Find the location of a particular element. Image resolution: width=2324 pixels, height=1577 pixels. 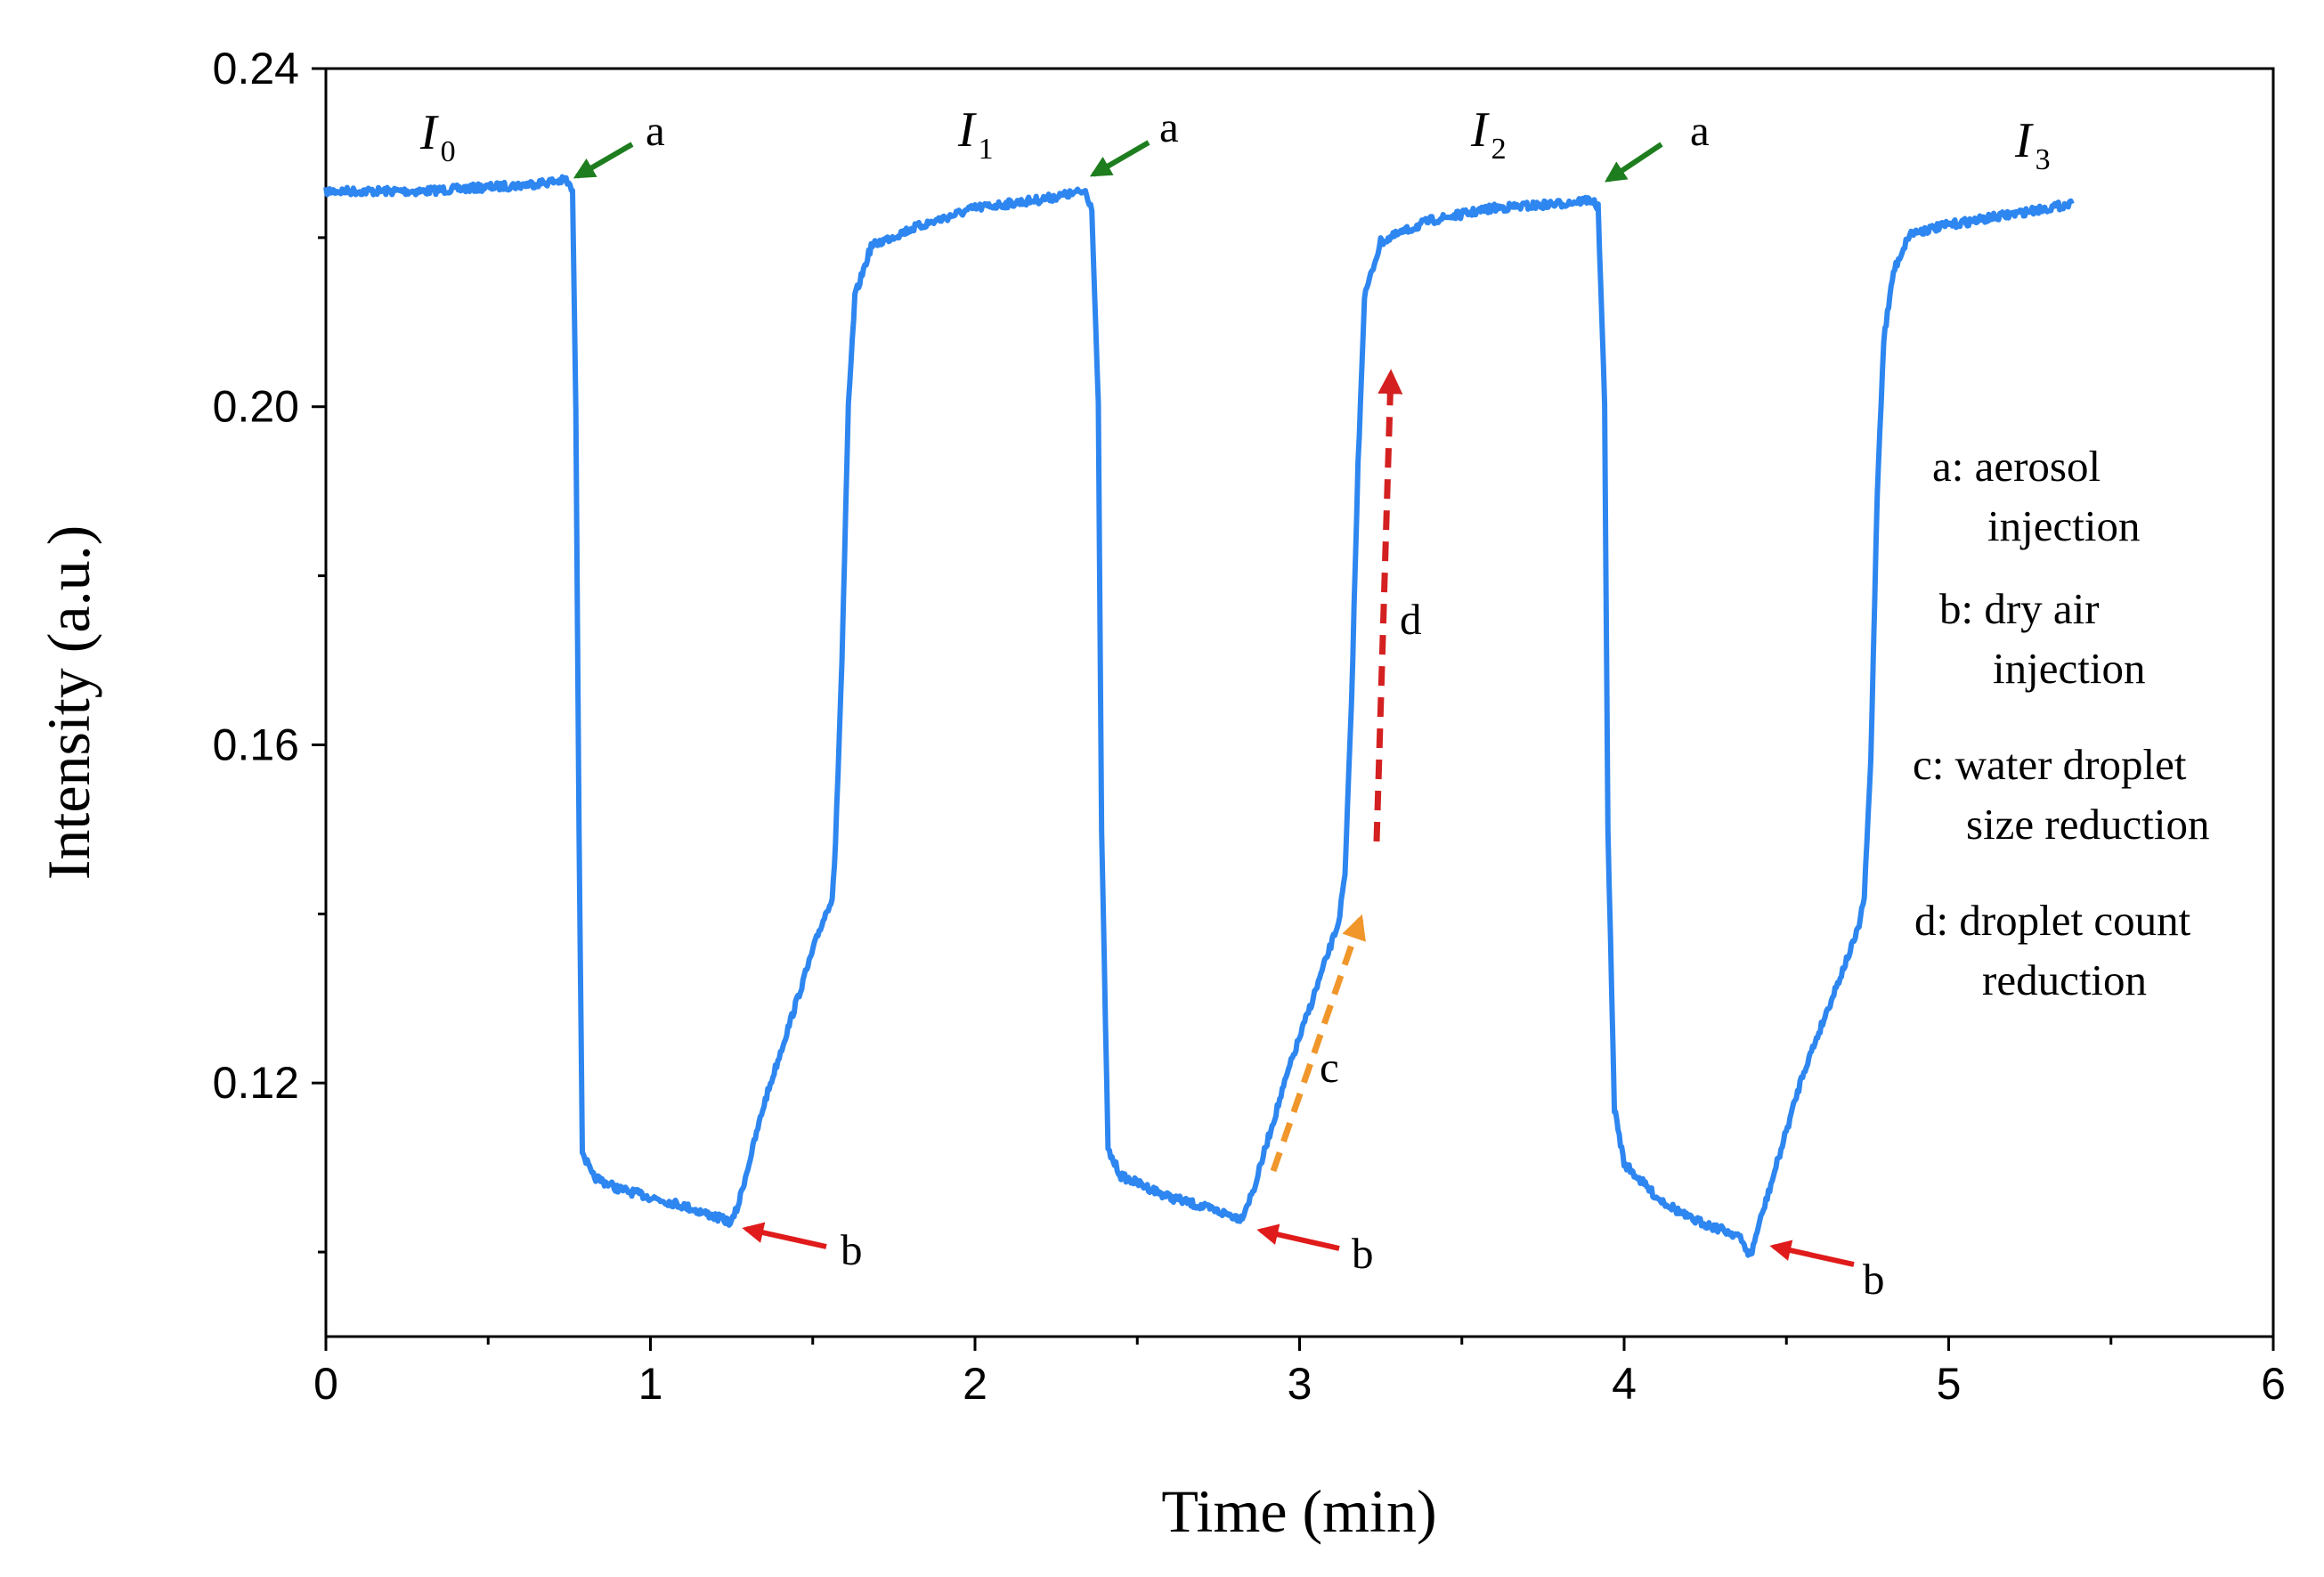

arrow-d-dashed is located at coordinates (1388, 605).